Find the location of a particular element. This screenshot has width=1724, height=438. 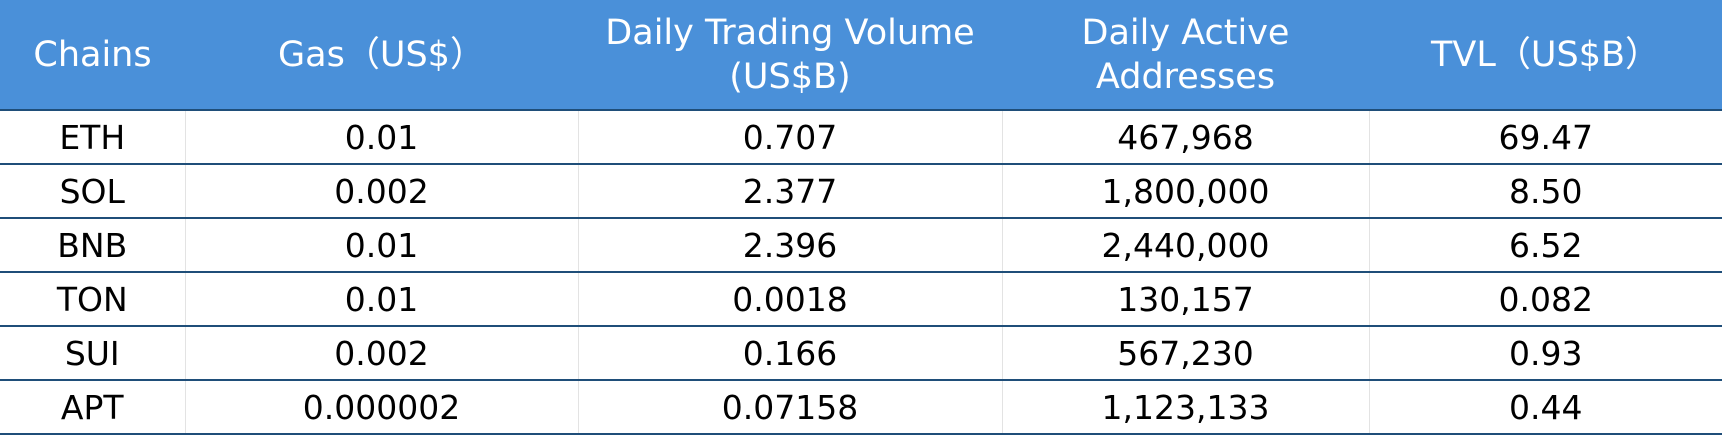

table-row: ETH 0.01 0.707 467,968 69.47 is located at coordinates (861, 137).